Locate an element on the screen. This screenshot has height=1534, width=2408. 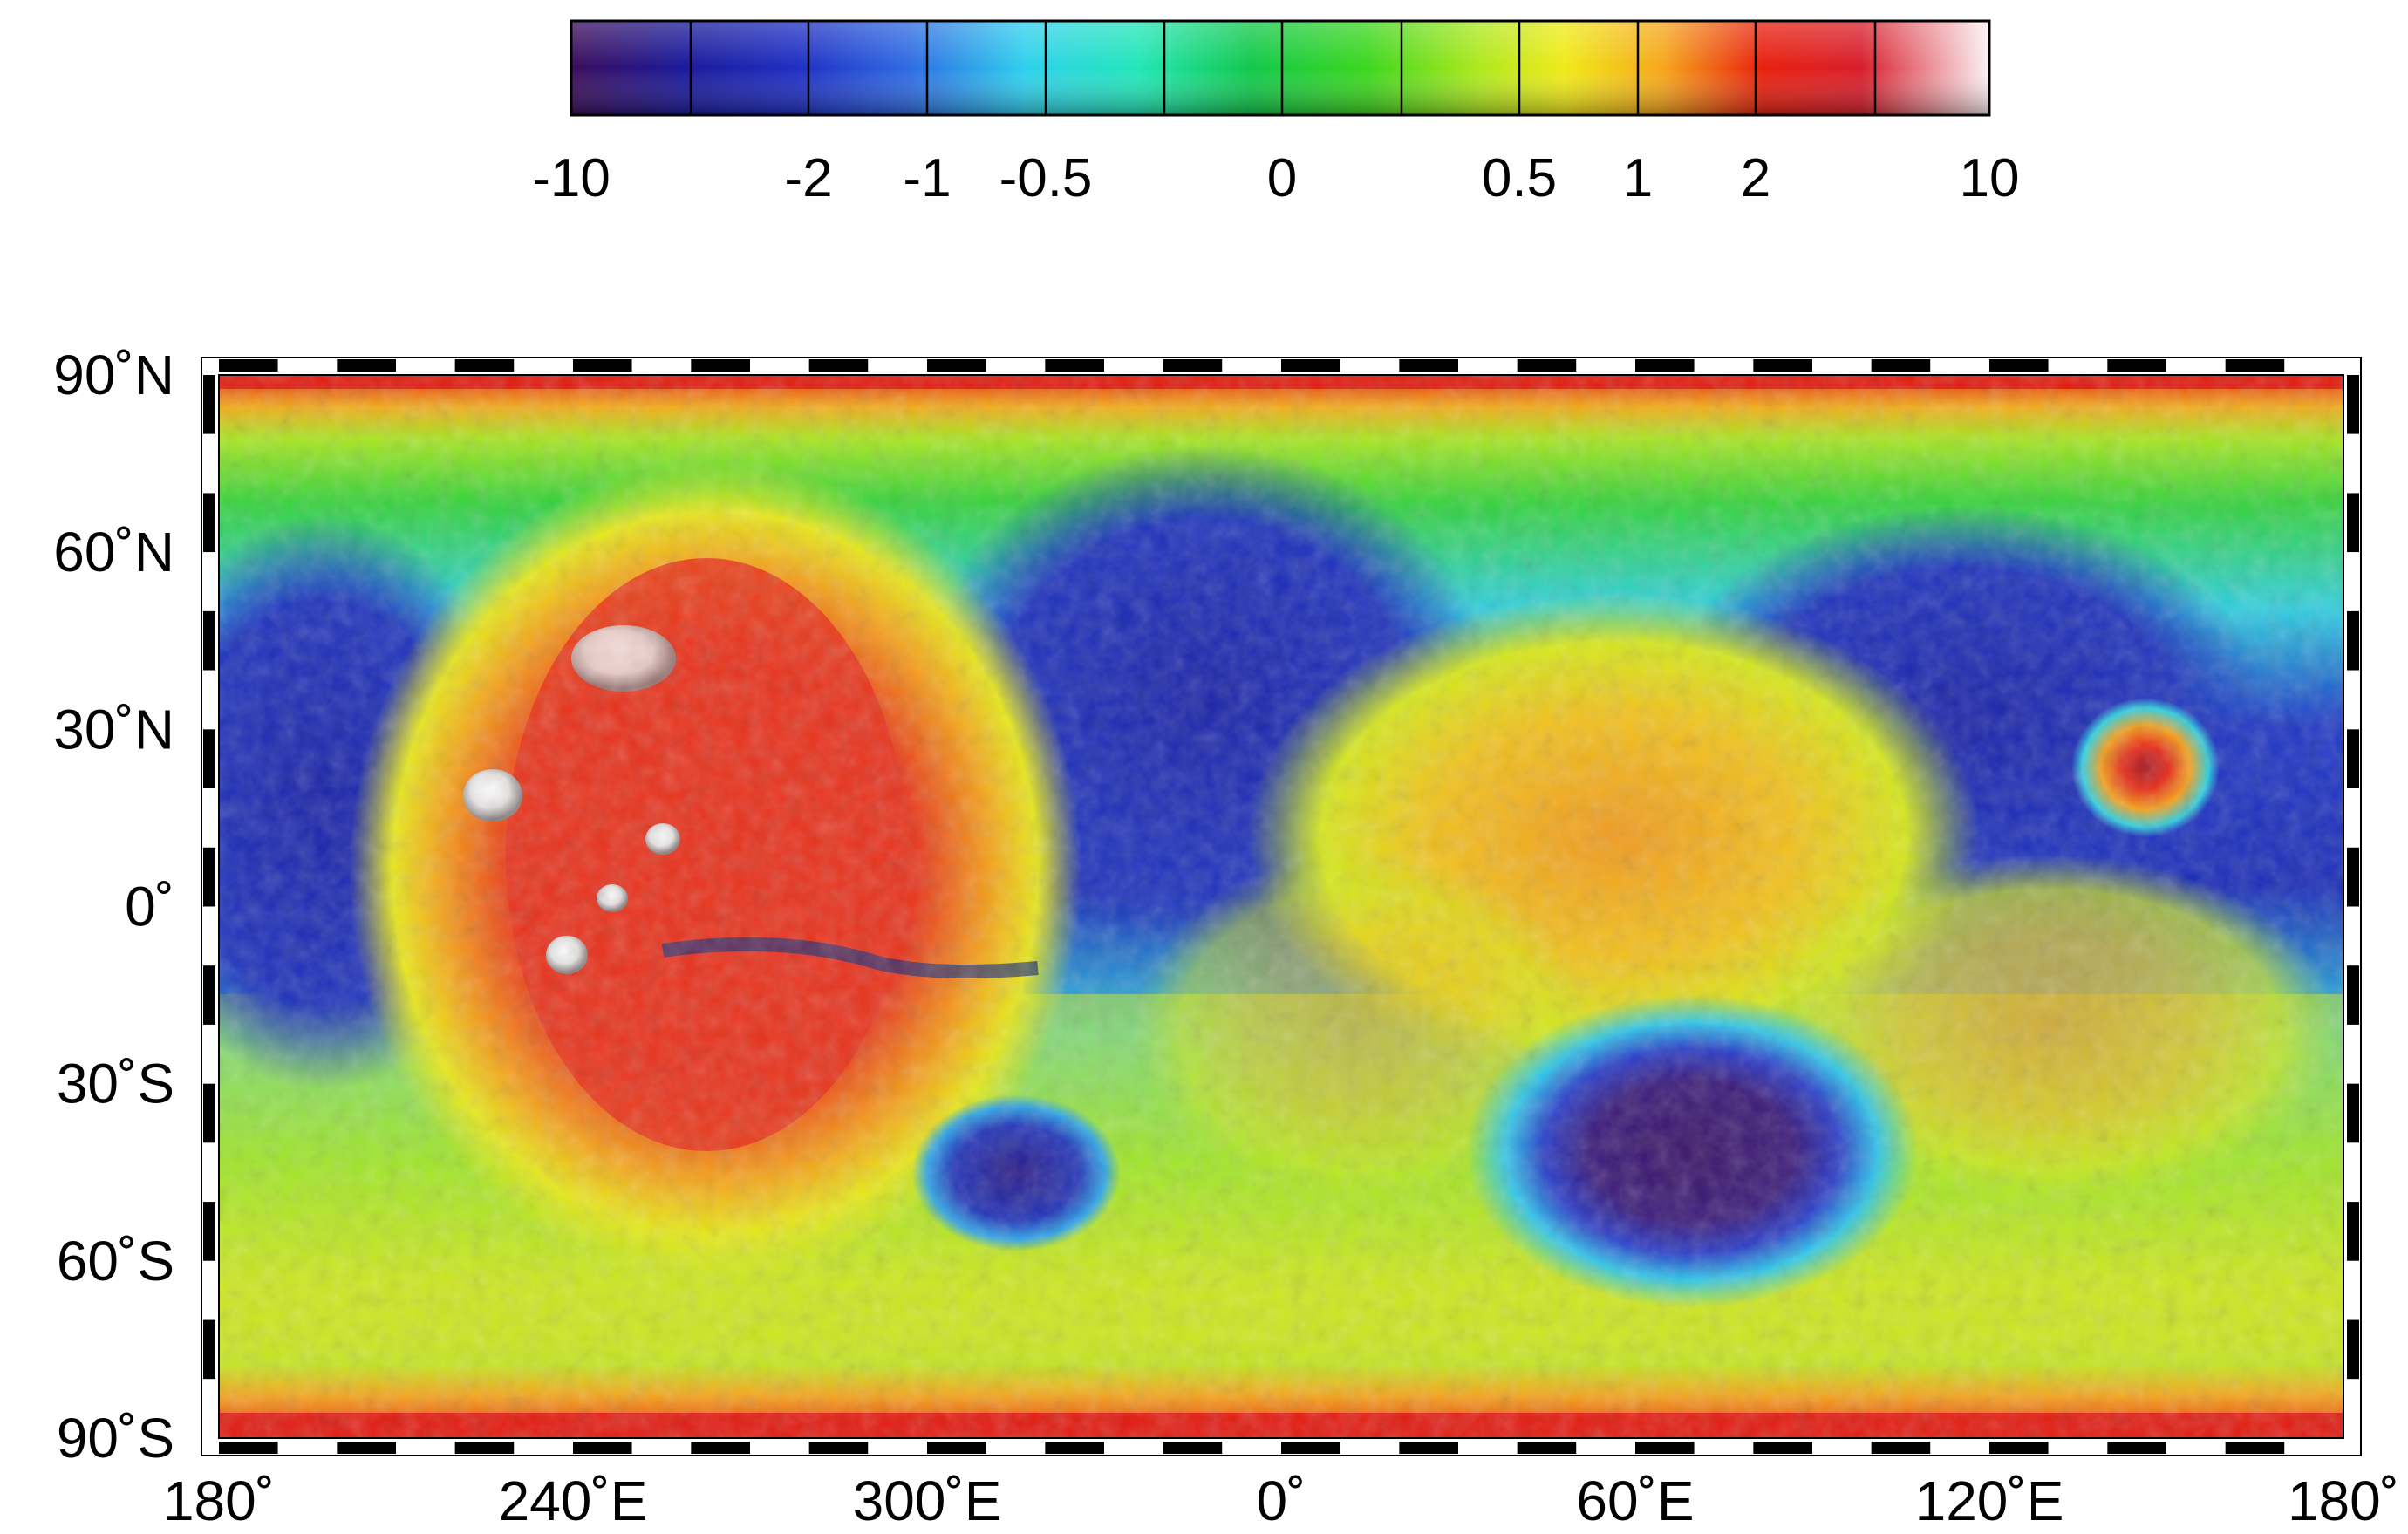
color-scale-tick-label: -1 is located at coordinates (927, 178).